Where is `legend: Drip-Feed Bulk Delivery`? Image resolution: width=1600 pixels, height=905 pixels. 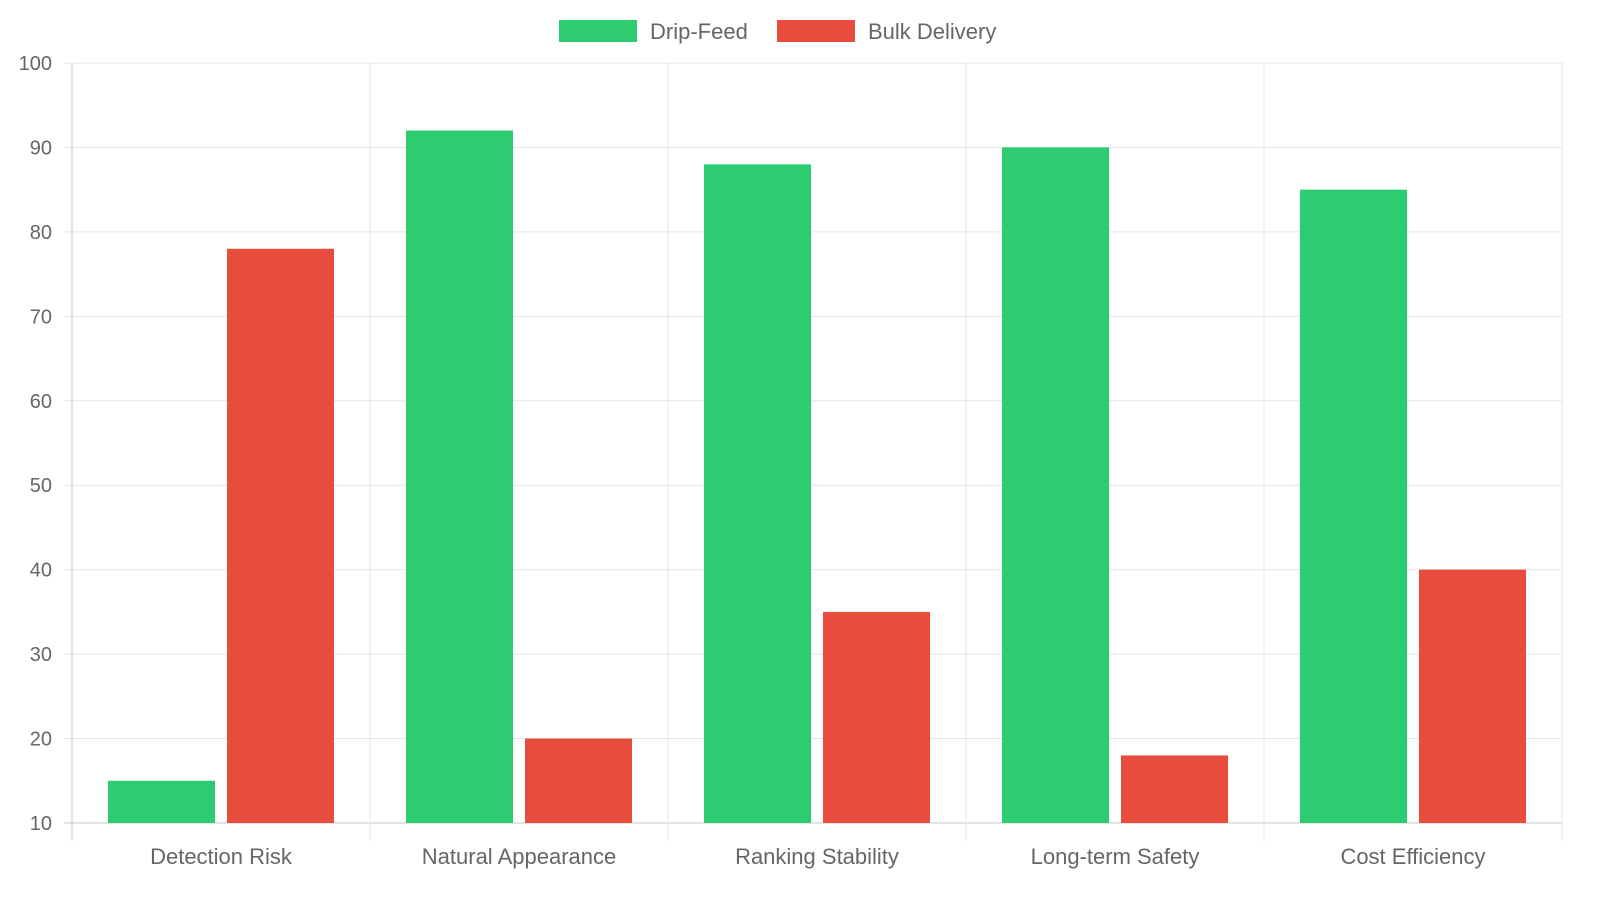
legend: Drip-Feed Bulk Delivery is located at coordinates (777, 31).